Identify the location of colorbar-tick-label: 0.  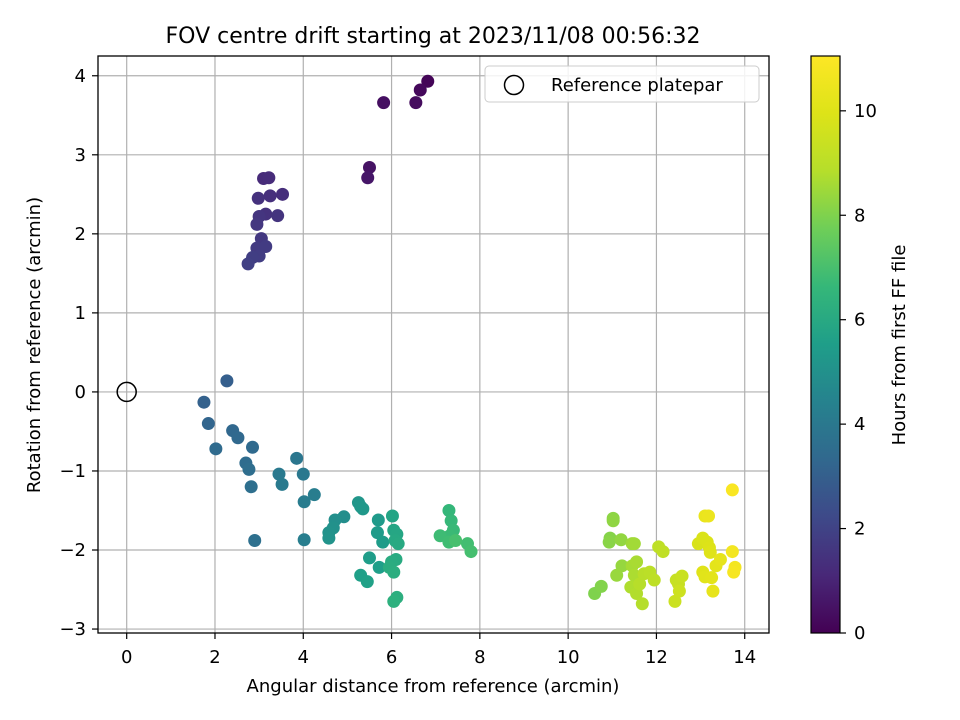
(859, 633).